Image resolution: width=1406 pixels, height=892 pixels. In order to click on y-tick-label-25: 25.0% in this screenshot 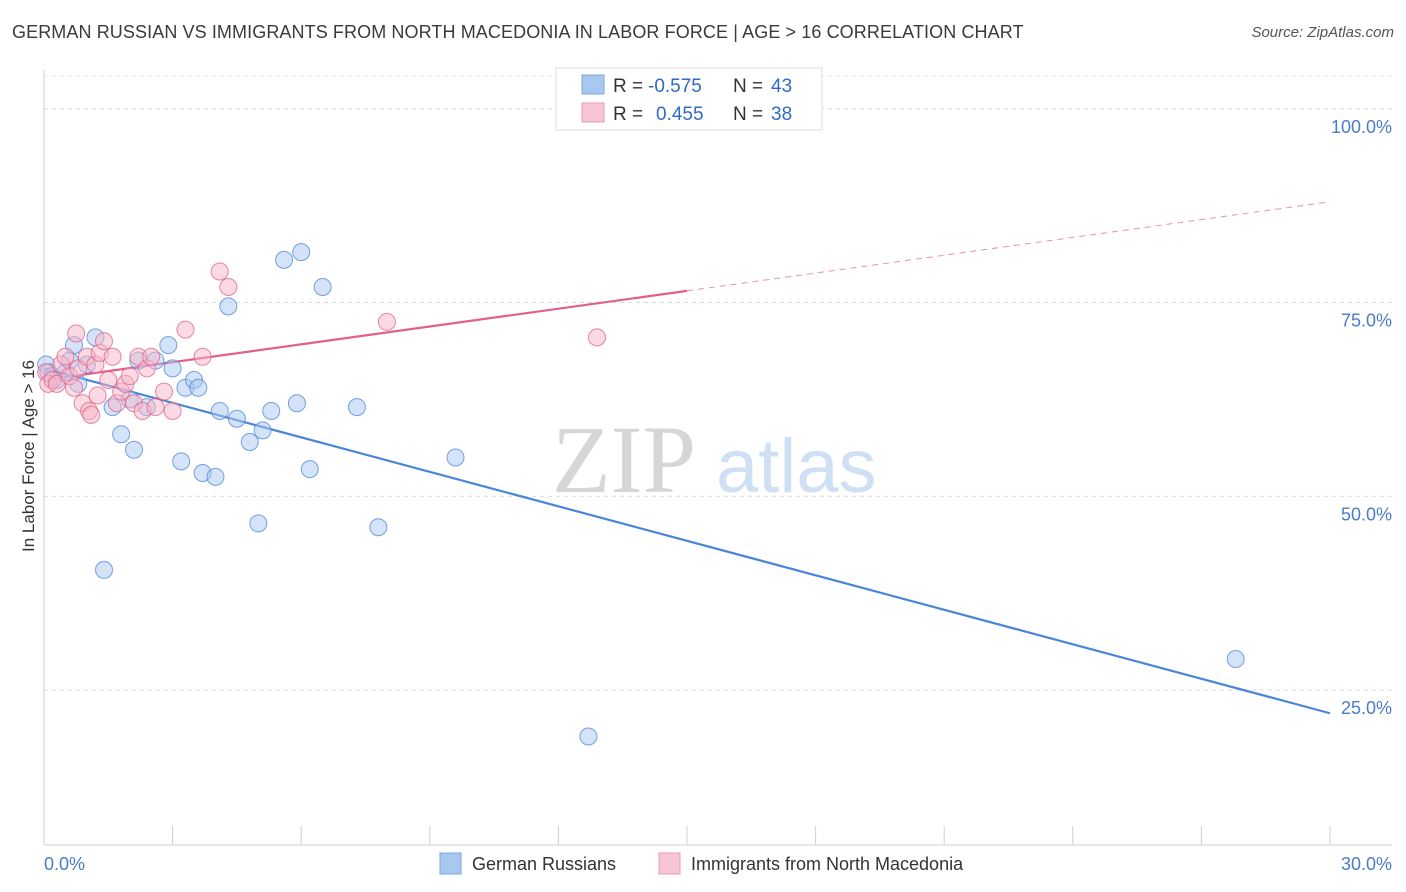, I will do `click(1366, 708)`.